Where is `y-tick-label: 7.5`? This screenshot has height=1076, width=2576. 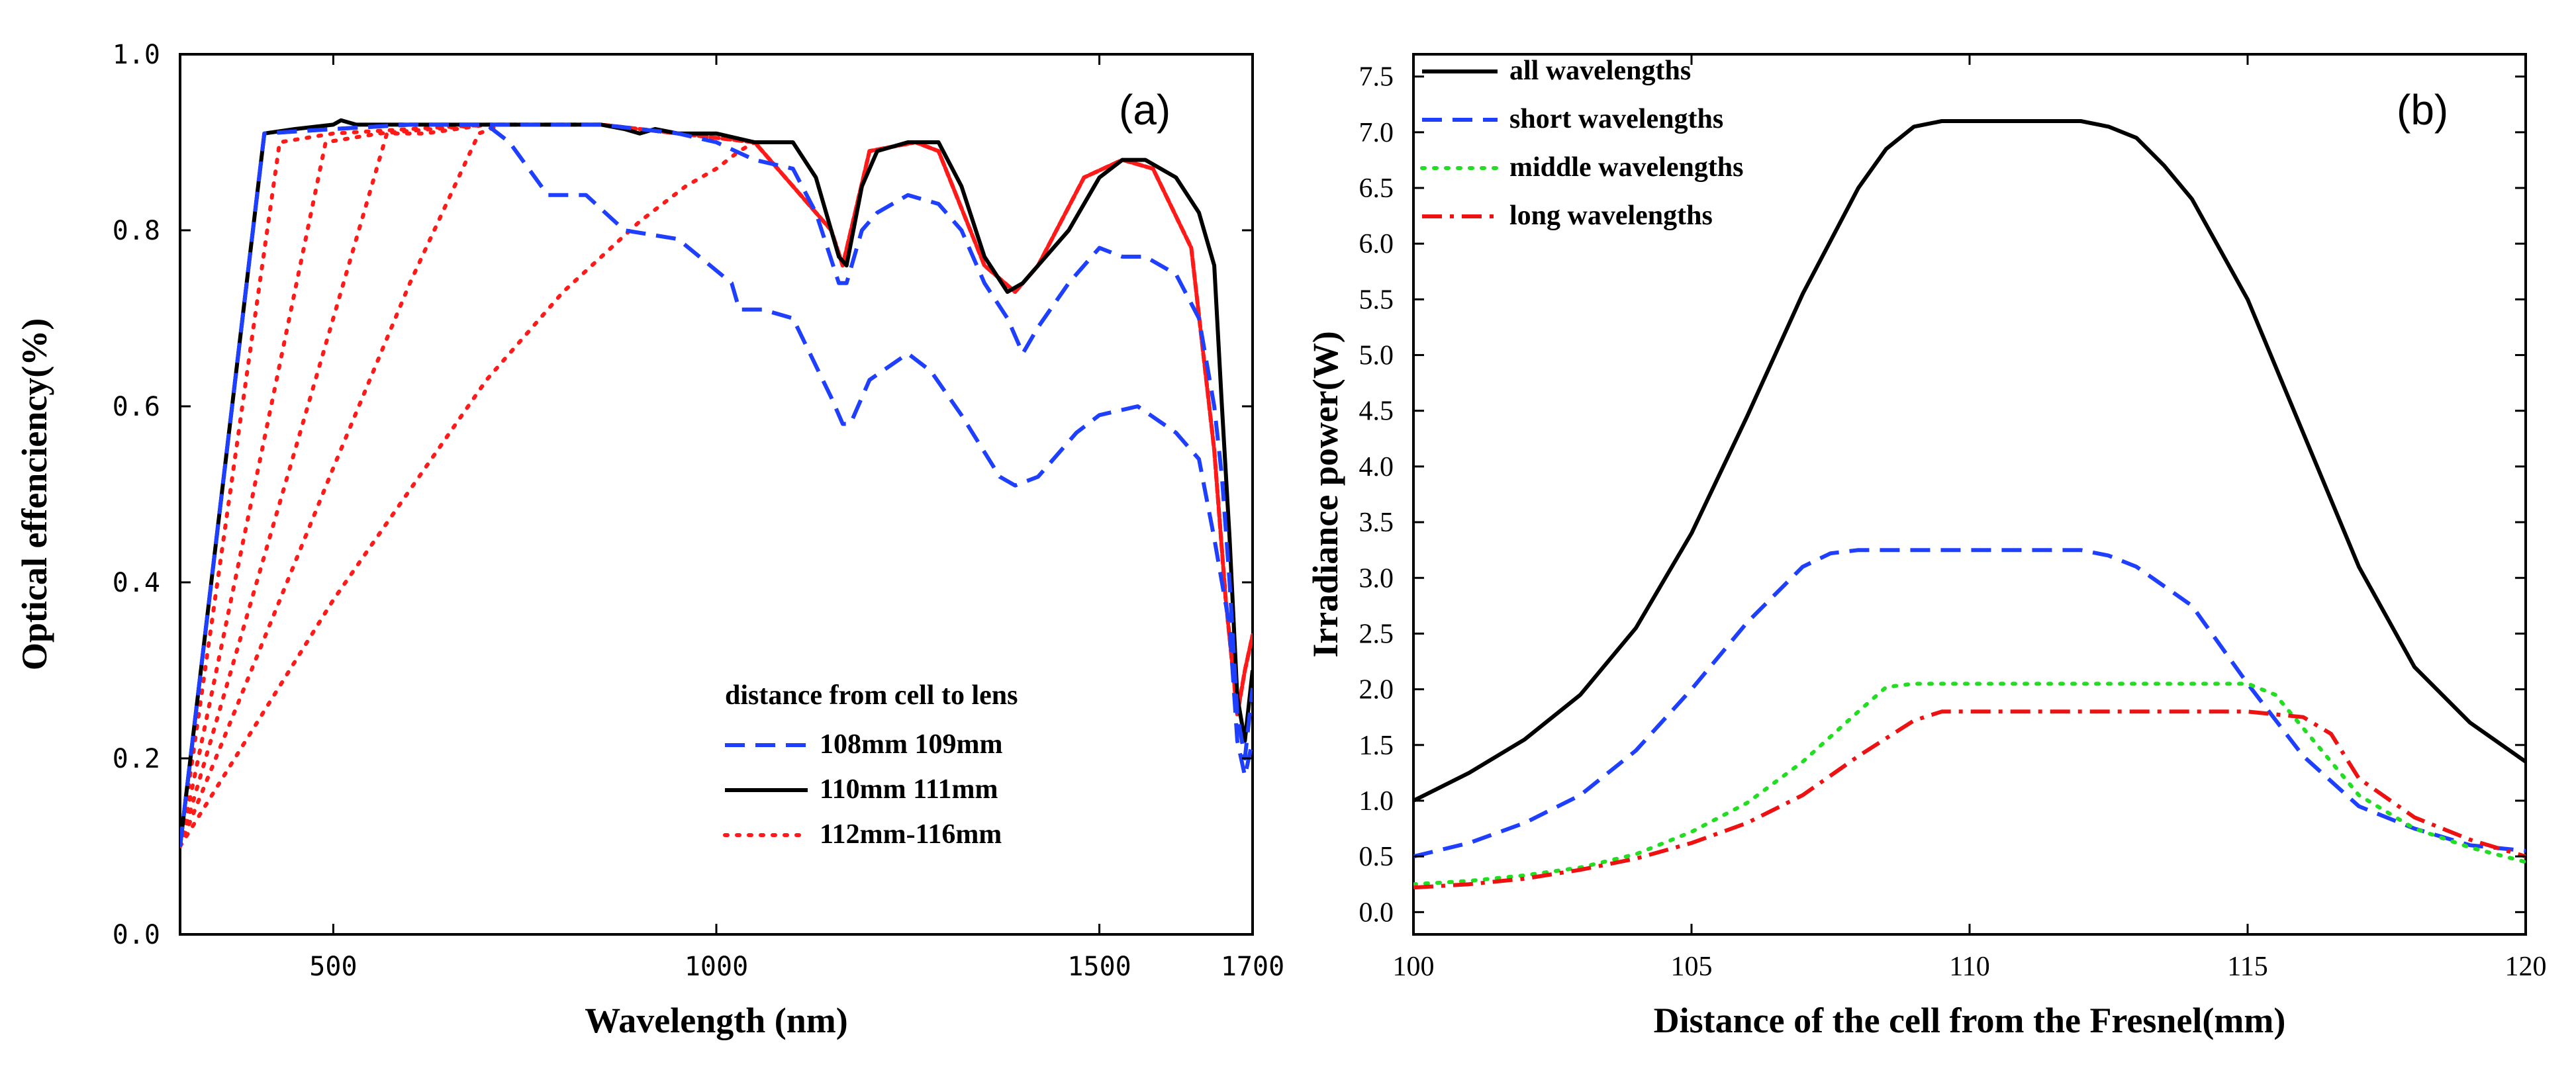
y-tick-label: 7.5 is located at coordinates (1376, 77).